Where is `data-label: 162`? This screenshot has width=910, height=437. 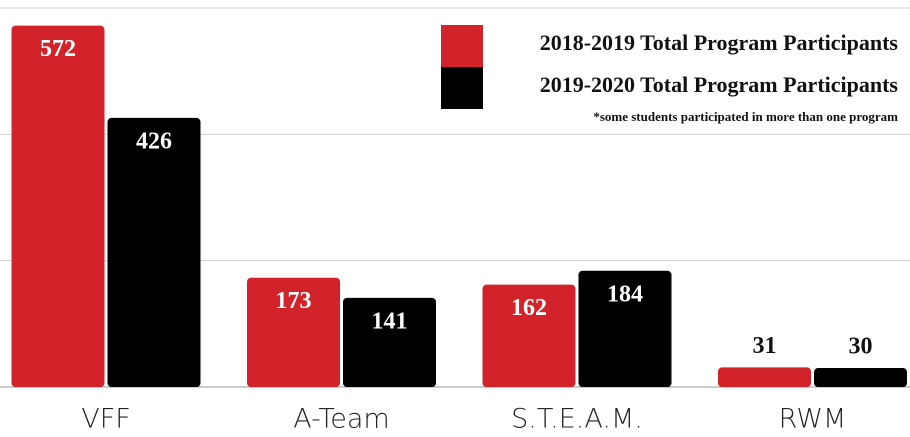
data-label: 162 is located at coordinates (529, 308).